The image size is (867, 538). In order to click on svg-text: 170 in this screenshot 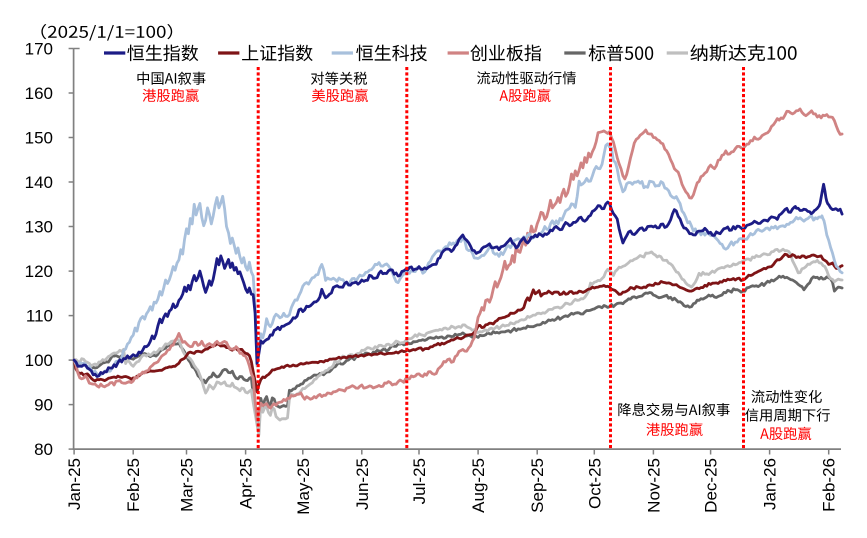, I will do `click(39, 49)`.